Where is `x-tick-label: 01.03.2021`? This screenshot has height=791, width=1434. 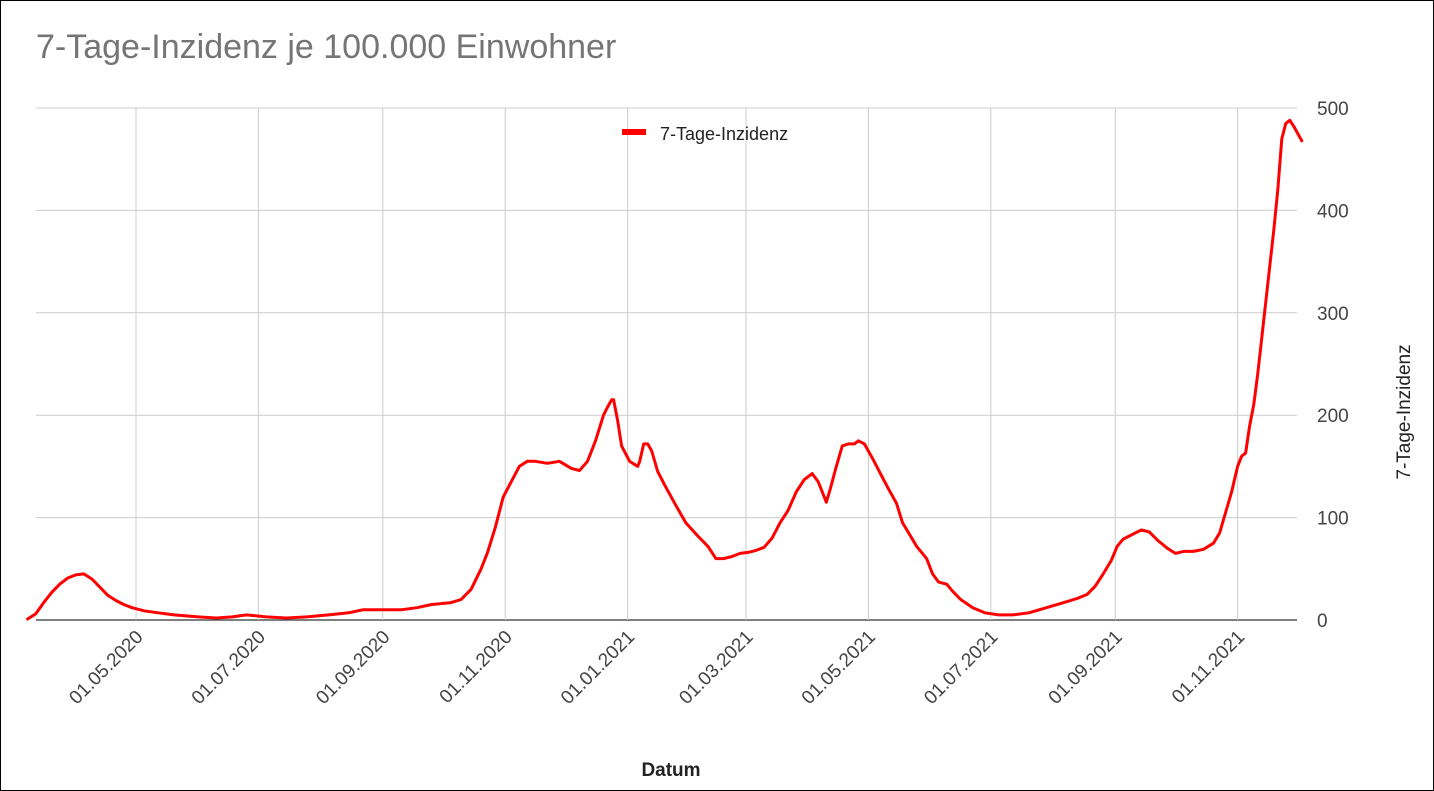 x-tick-label: 01.03.2021 is located at coordinates (716, 668).